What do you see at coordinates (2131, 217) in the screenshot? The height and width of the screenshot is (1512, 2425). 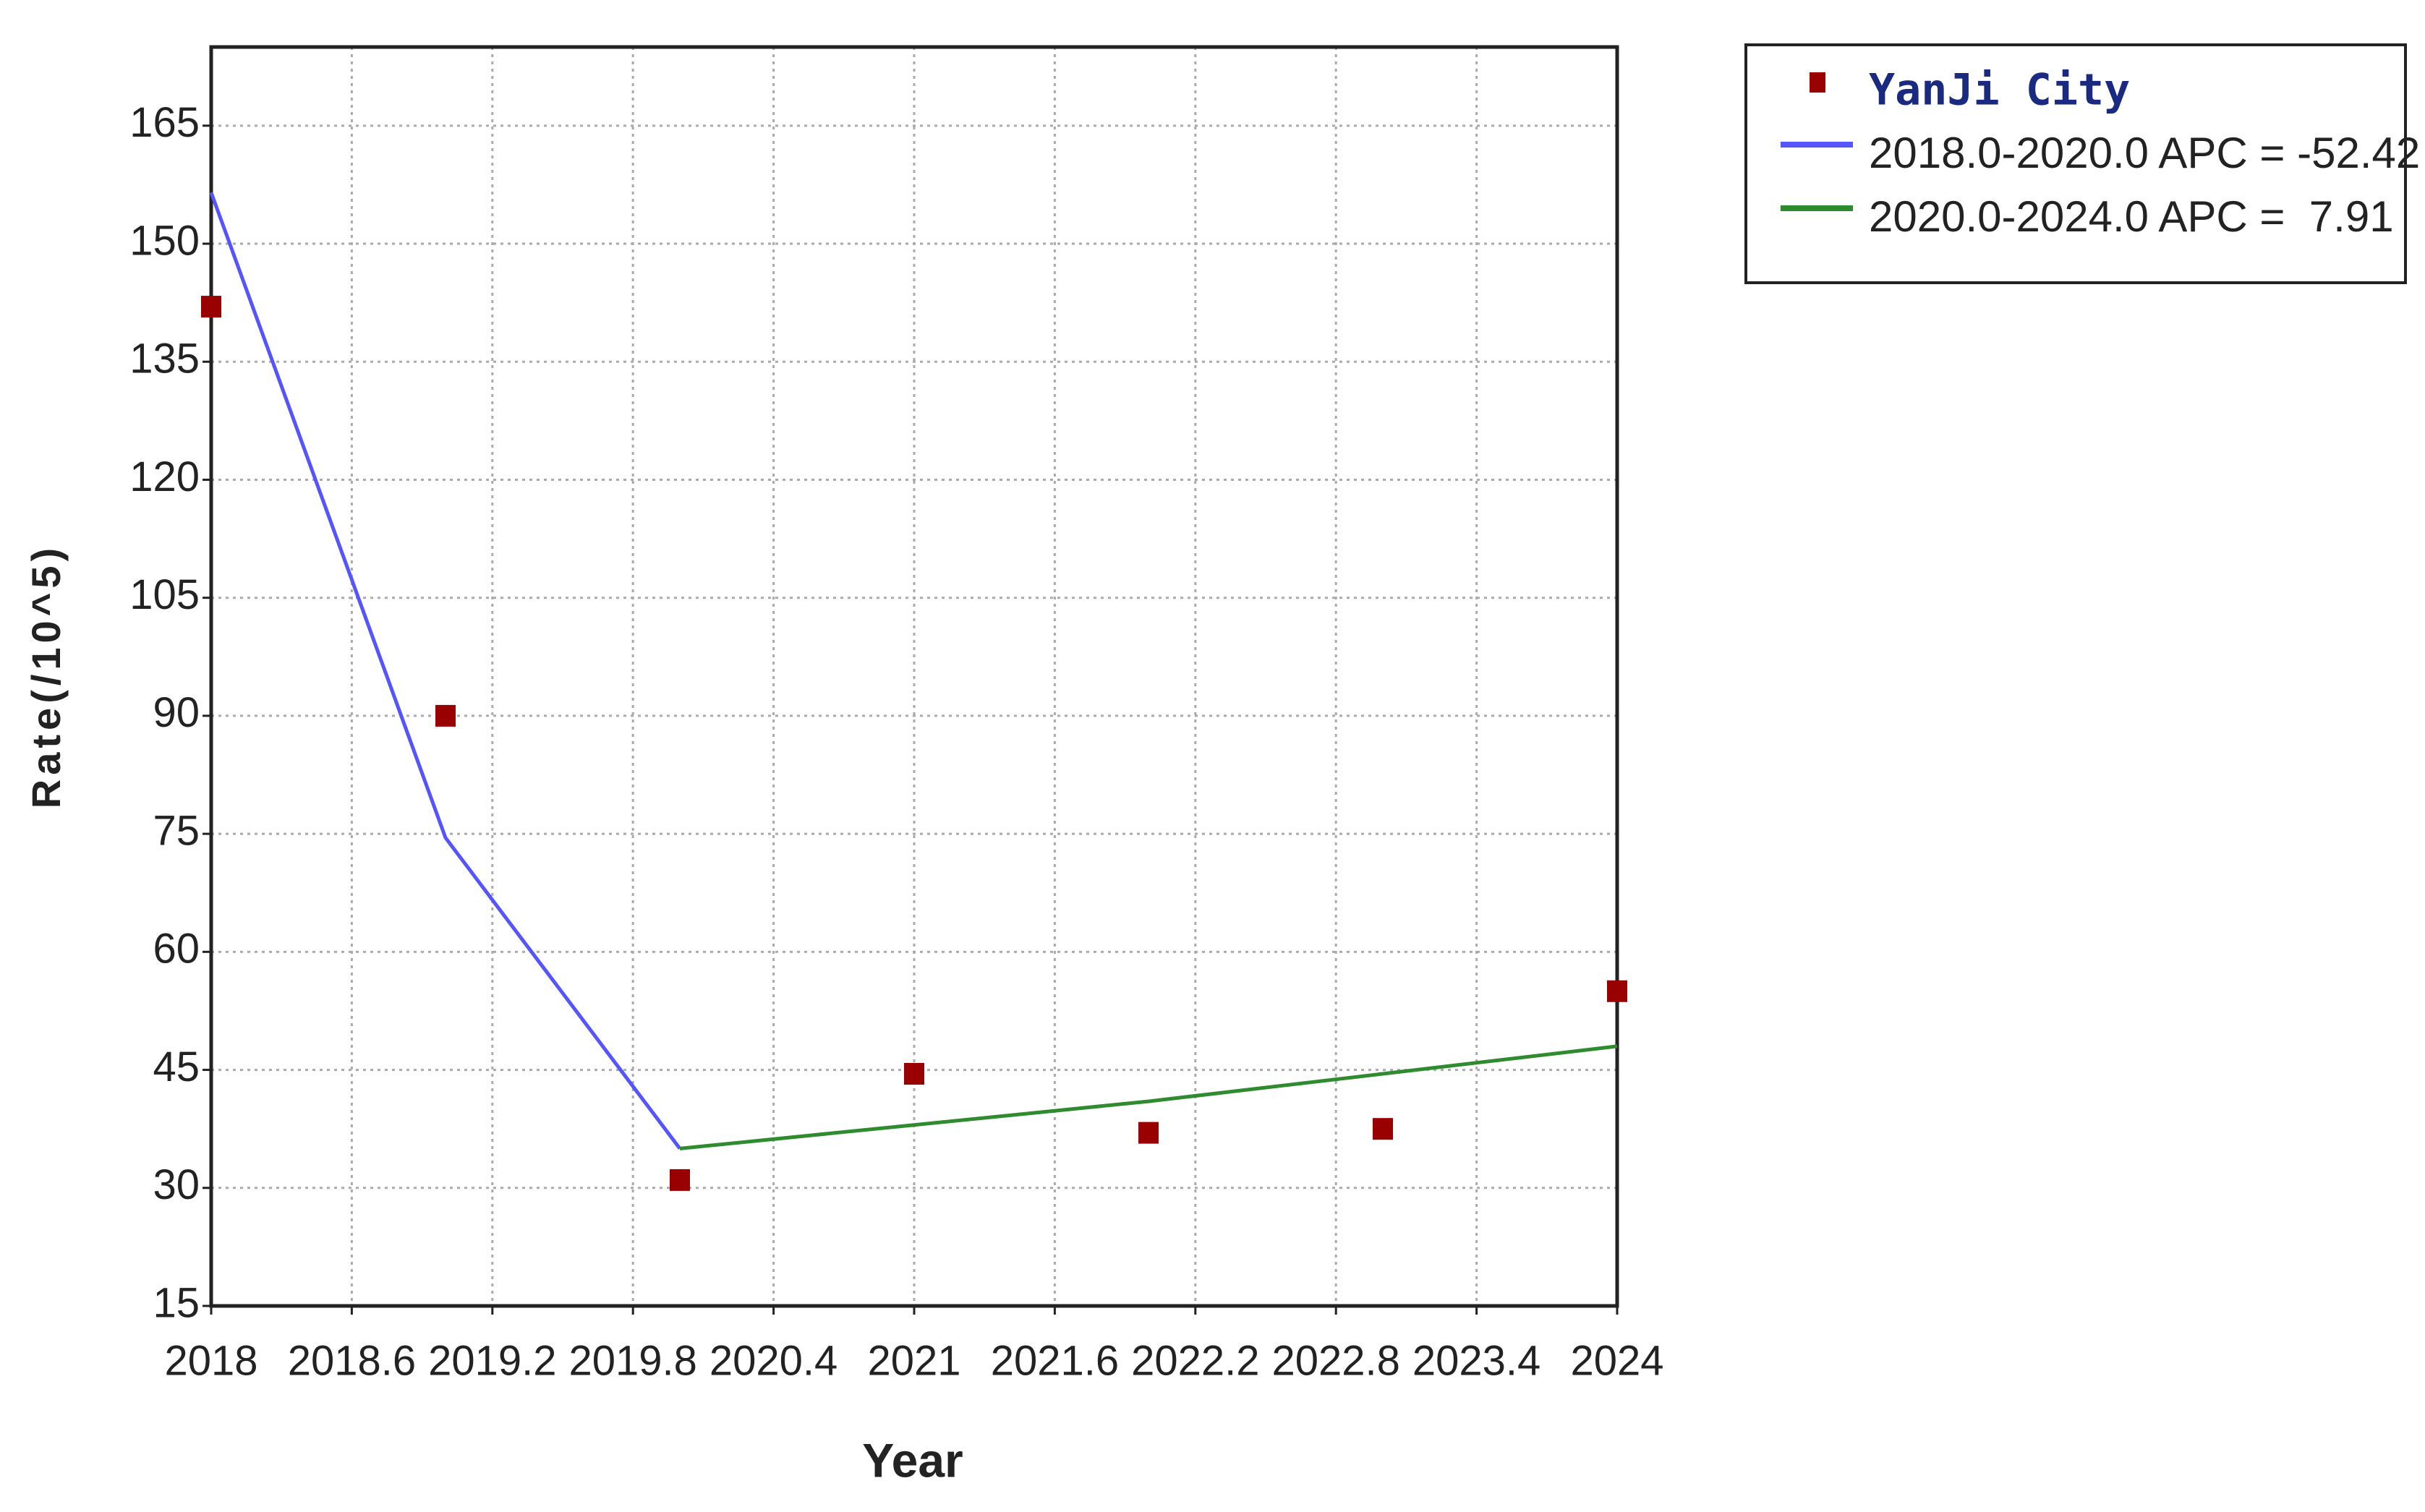 I see `legend-label: 2020.0-2024.0 APC = 7.91` at bounding box center [2131, 217].